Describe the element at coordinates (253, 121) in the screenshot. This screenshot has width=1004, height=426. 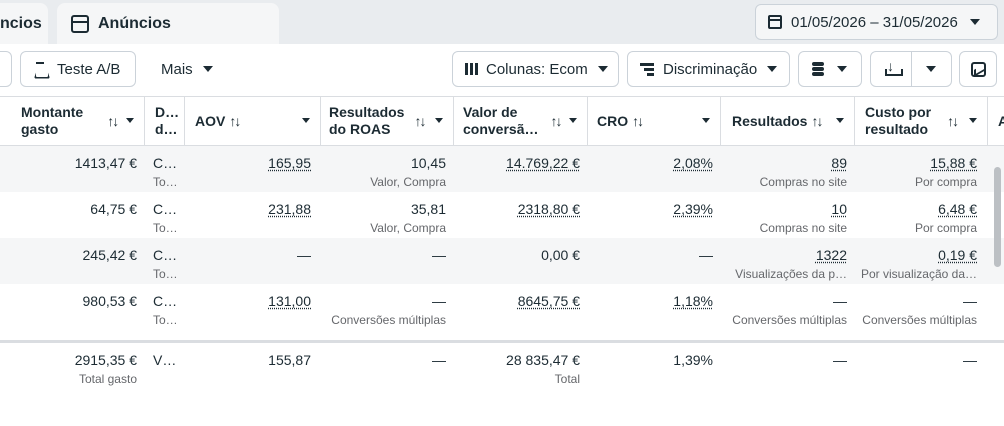
I see `column-header-aov: AOV ↑↓` at that location.